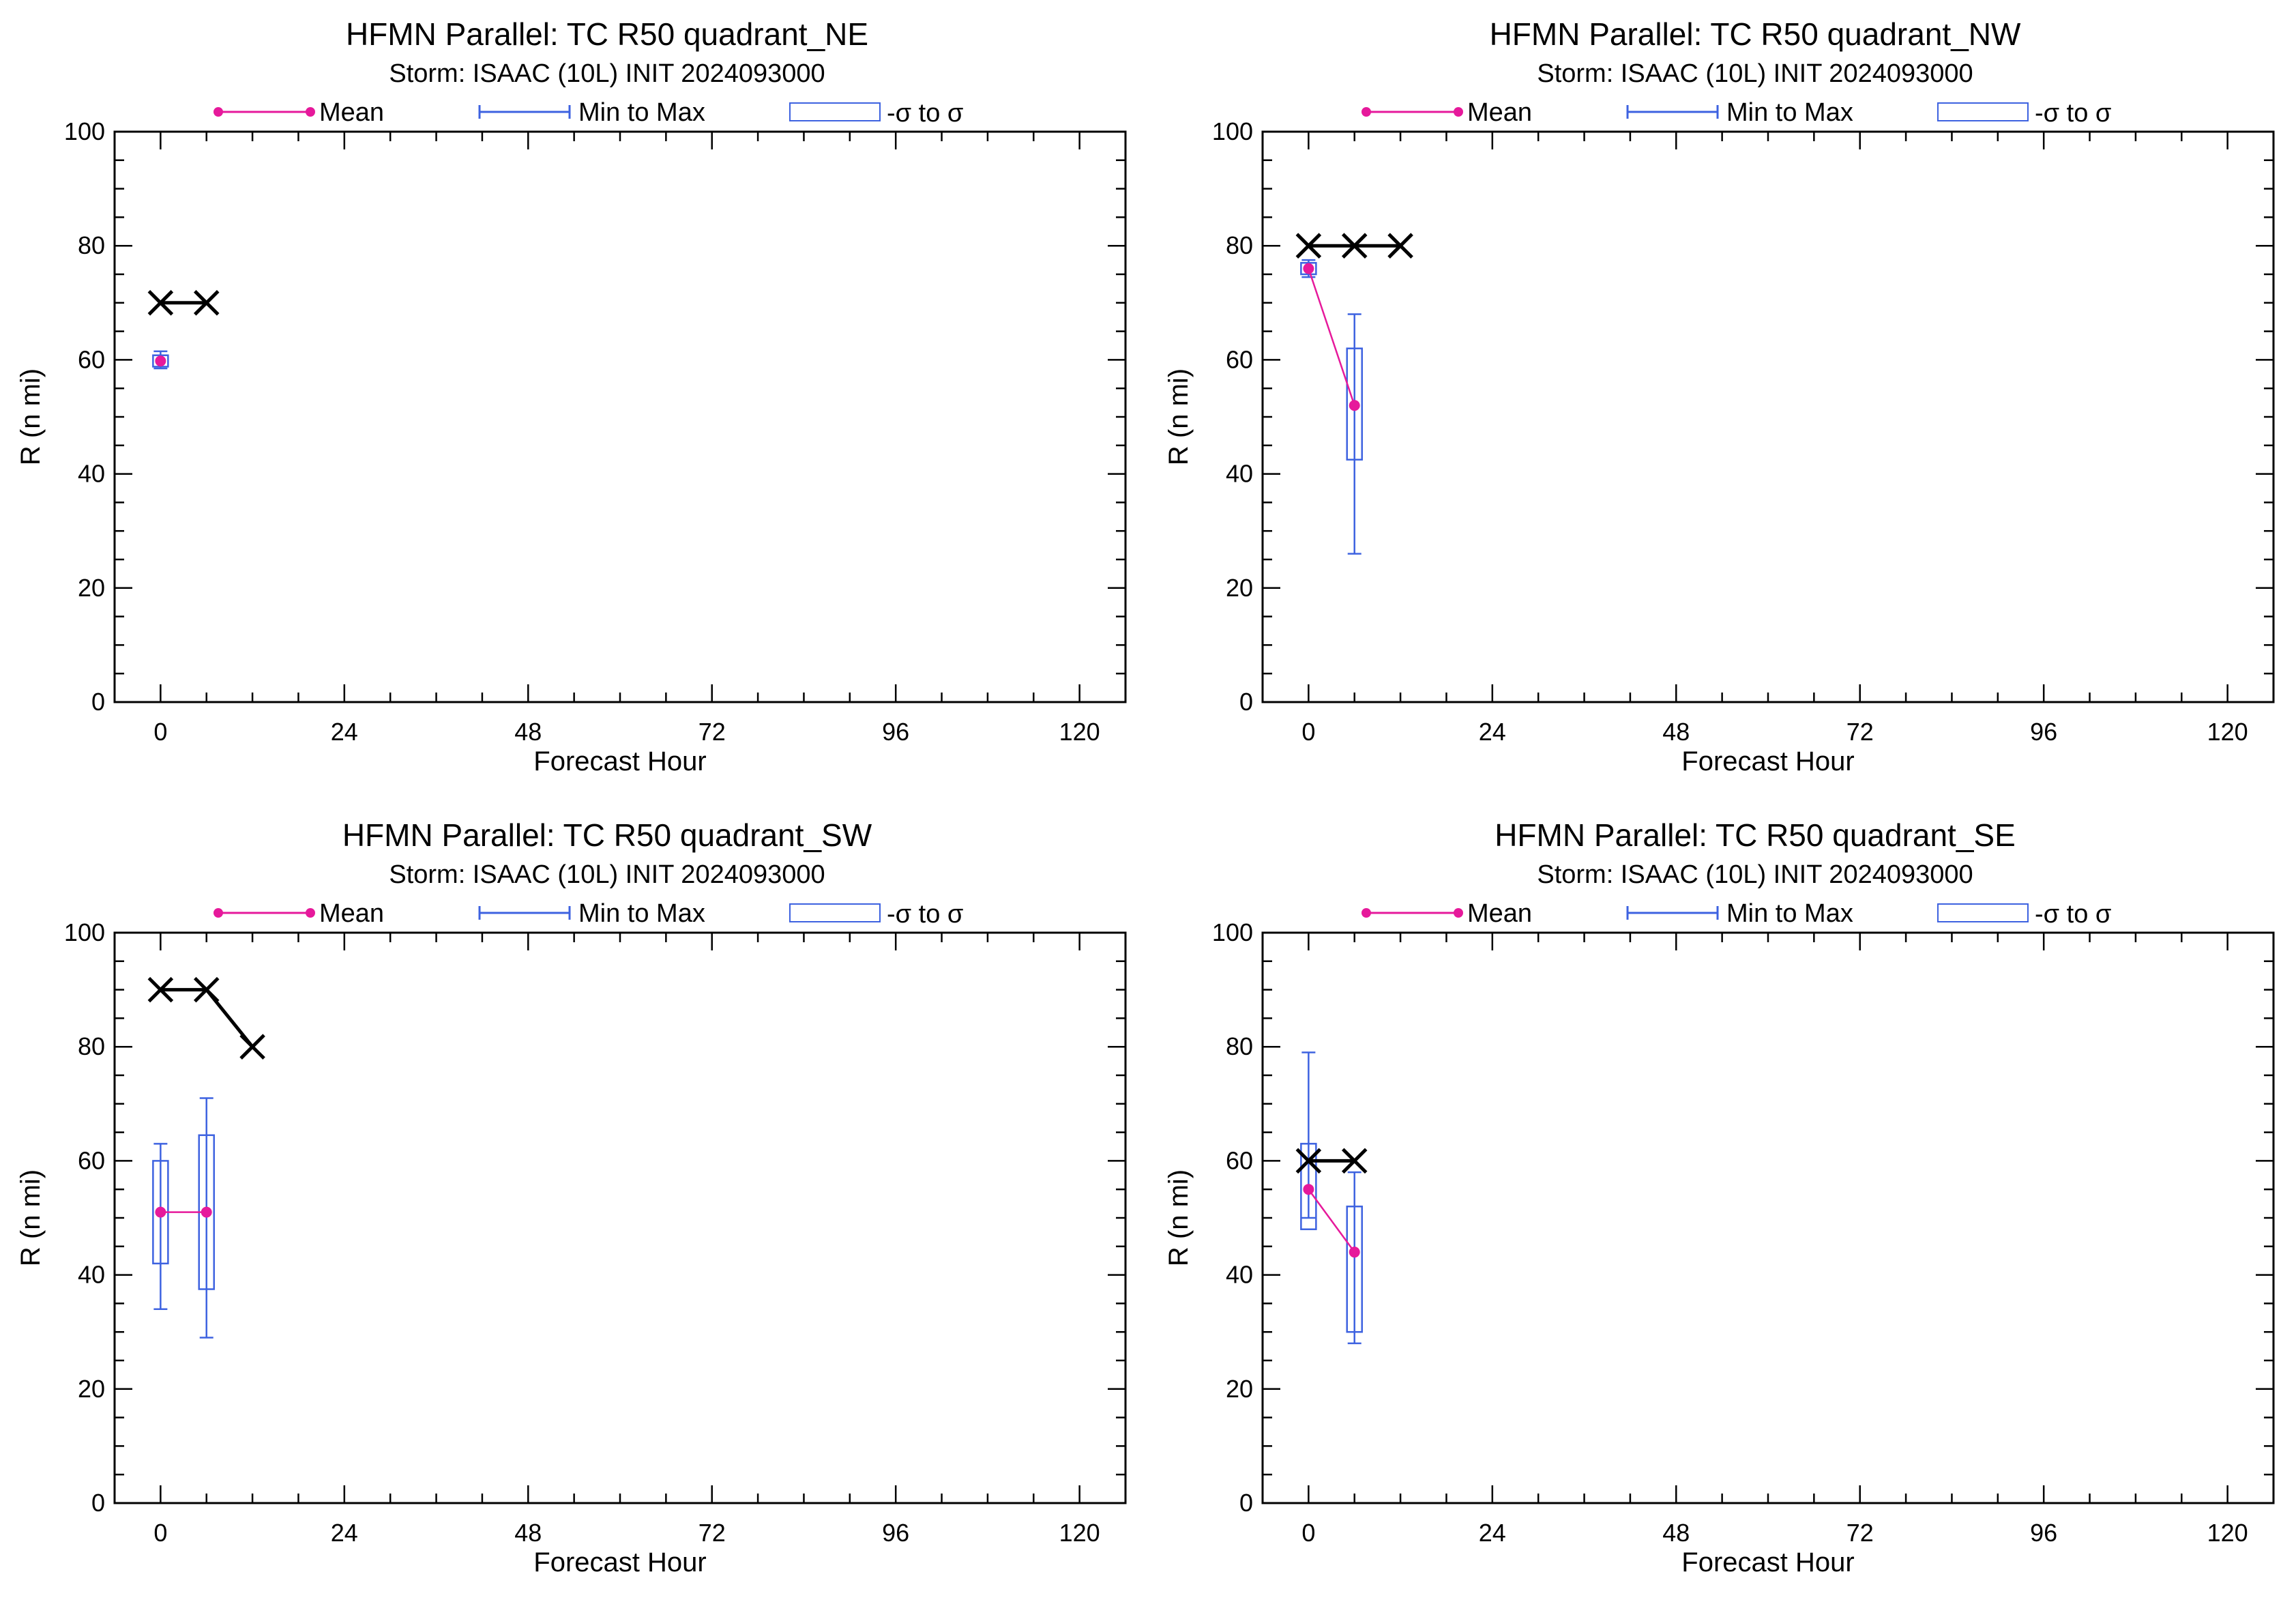 Image resolution: width=2296 pixels, height=1602 pixels. I want to click on chart-title: HFMN Parallel: TC R50 quadrant_NW, so click(1755, 34).